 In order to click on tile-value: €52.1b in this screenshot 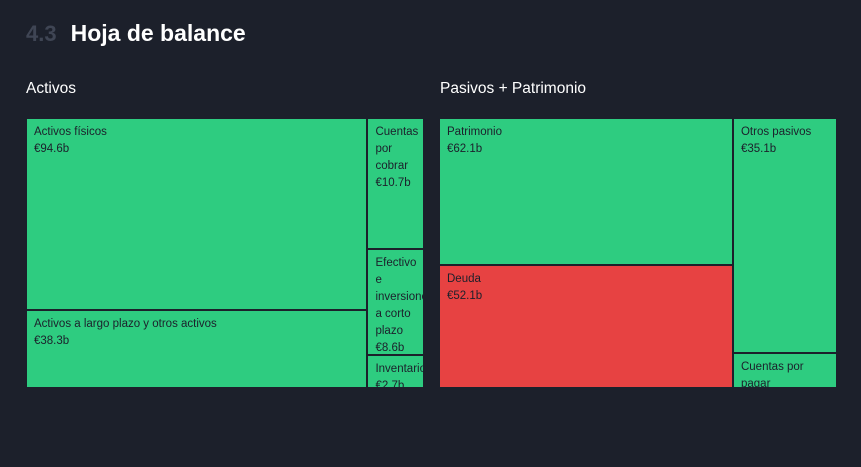, I will do `click(465, 295)`.